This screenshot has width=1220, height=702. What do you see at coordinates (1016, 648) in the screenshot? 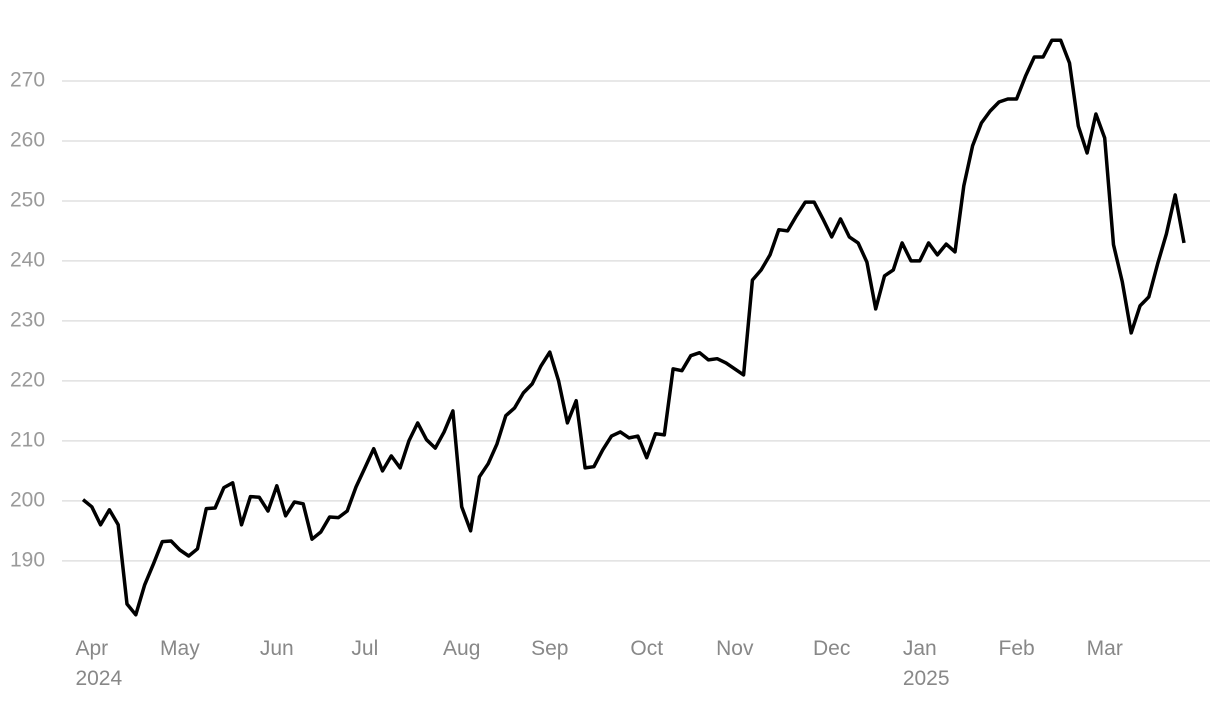
I see `x-tick-label: Feb` at bounding box center [1016, 648].